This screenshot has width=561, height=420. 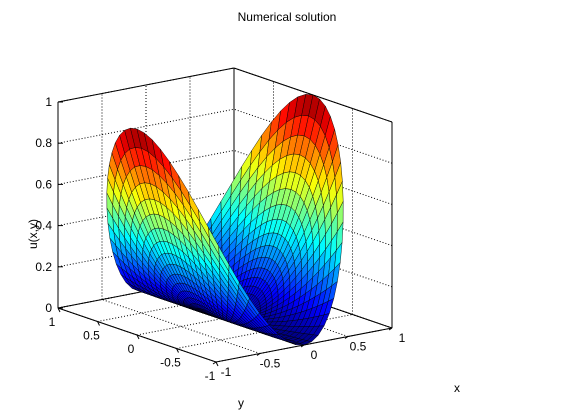 What do you see at coordinates (43, 226) in the screenshot?
I see `z-tick-label: 0.4` at bounding box center [43, 226].